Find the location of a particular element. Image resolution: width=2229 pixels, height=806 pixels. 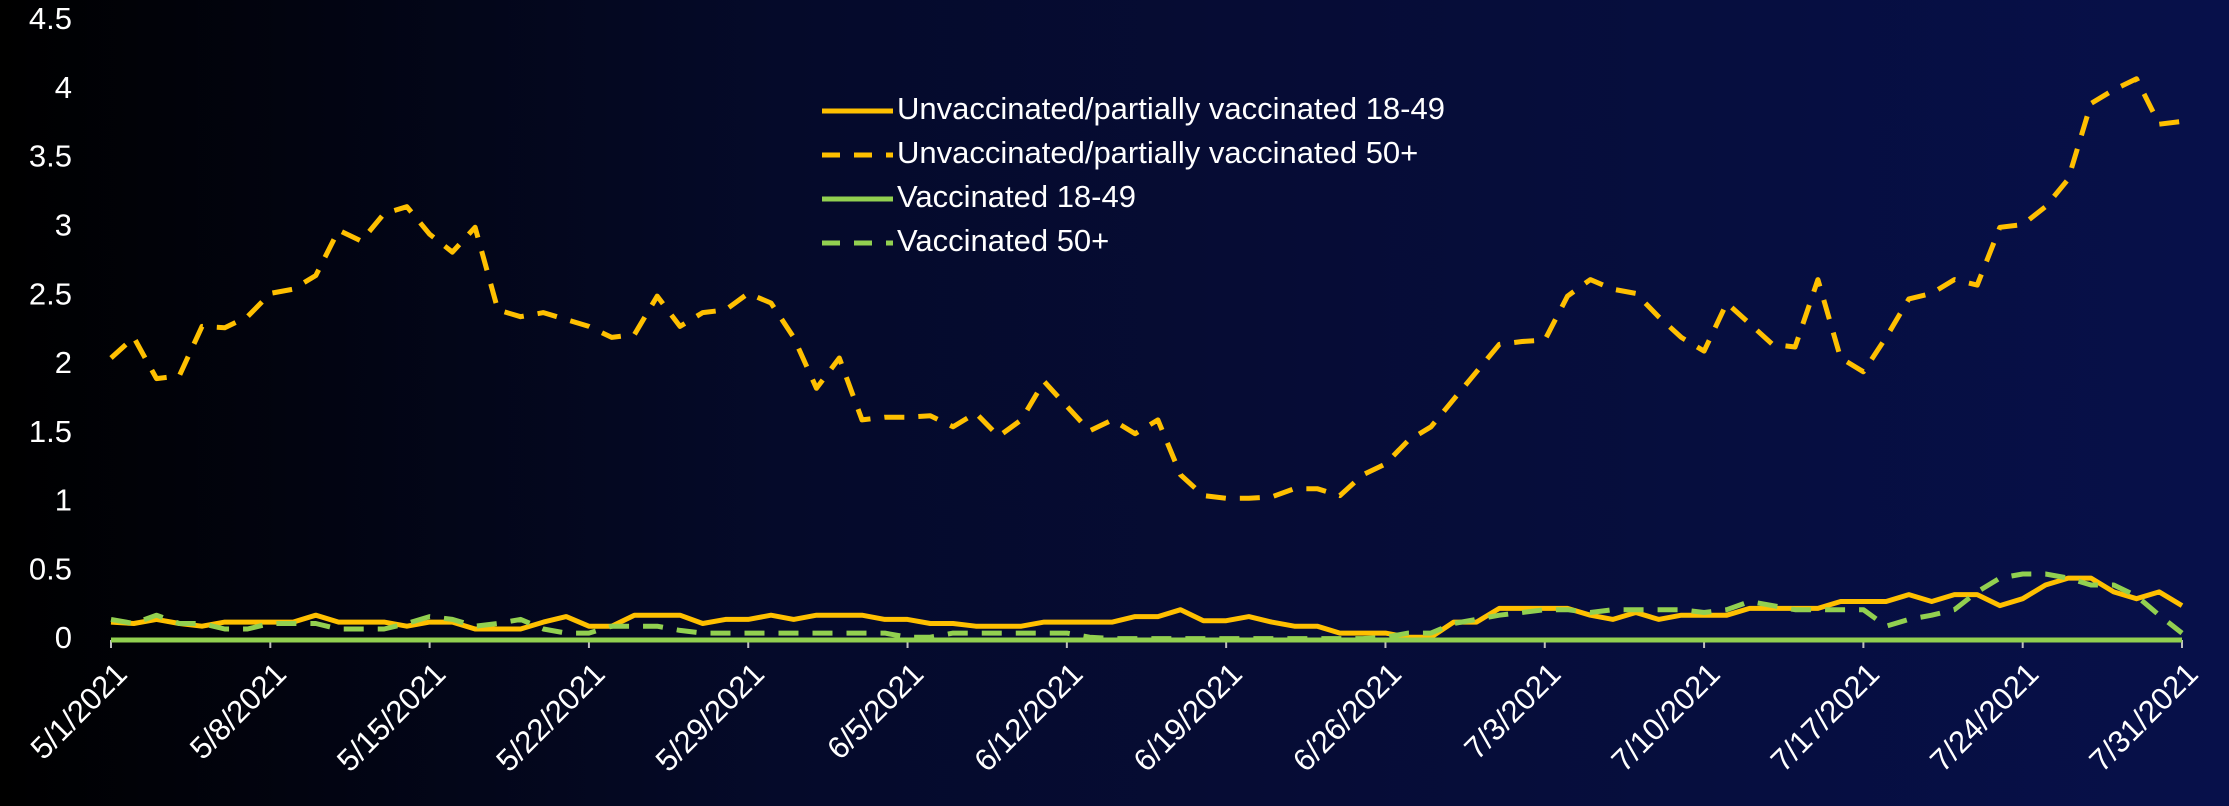

legend-label: Vaccinated 50+ is located at coordinates (1003, 240).